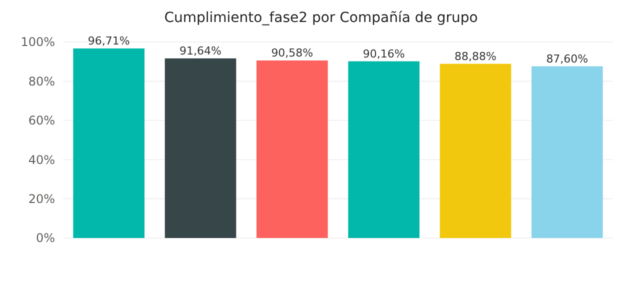  Describe the element at coordinates (41, 121) in the screenshot. I see `y-tick-label: 60%` at that location.